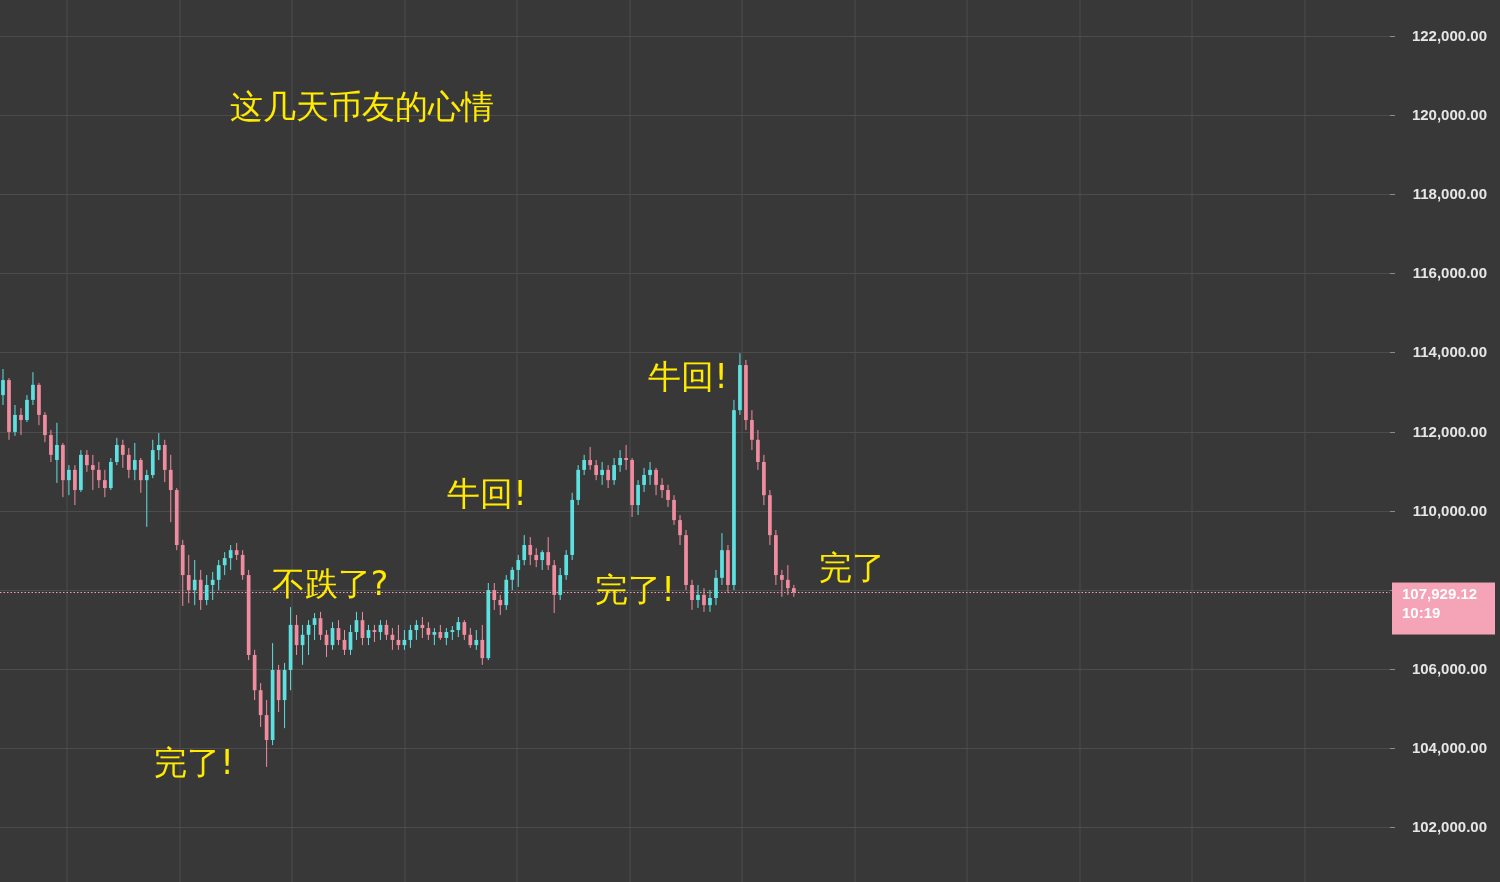  Describe the element at coordinates (330, 583) in the screenshot. I see `annotation: 不跌了?` at that location.